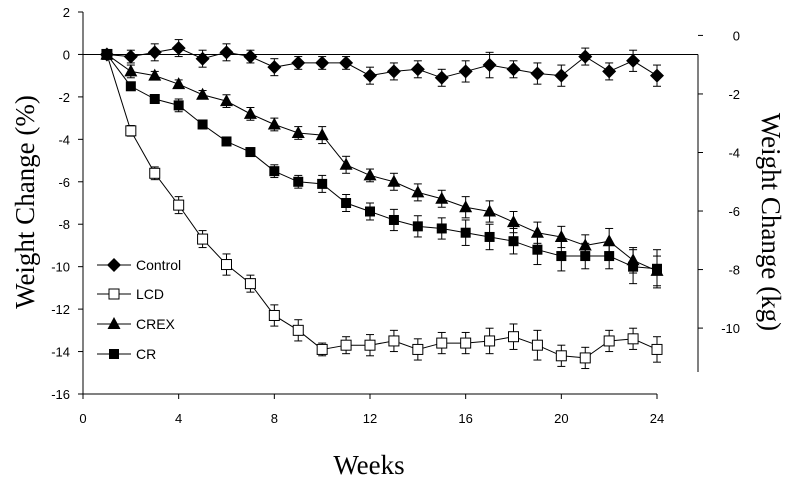  Describe the element at coordinates (158, 265) in the screenshot. I see `legend-label-control: Control` at that location.